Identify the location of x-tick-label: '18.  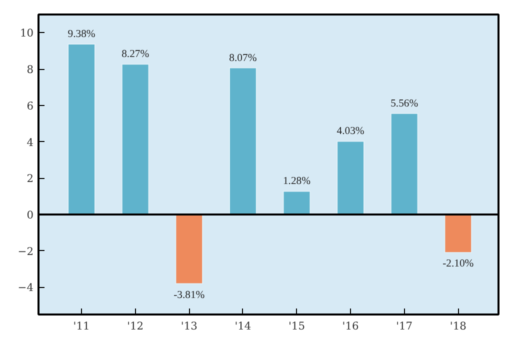
(458, 326).